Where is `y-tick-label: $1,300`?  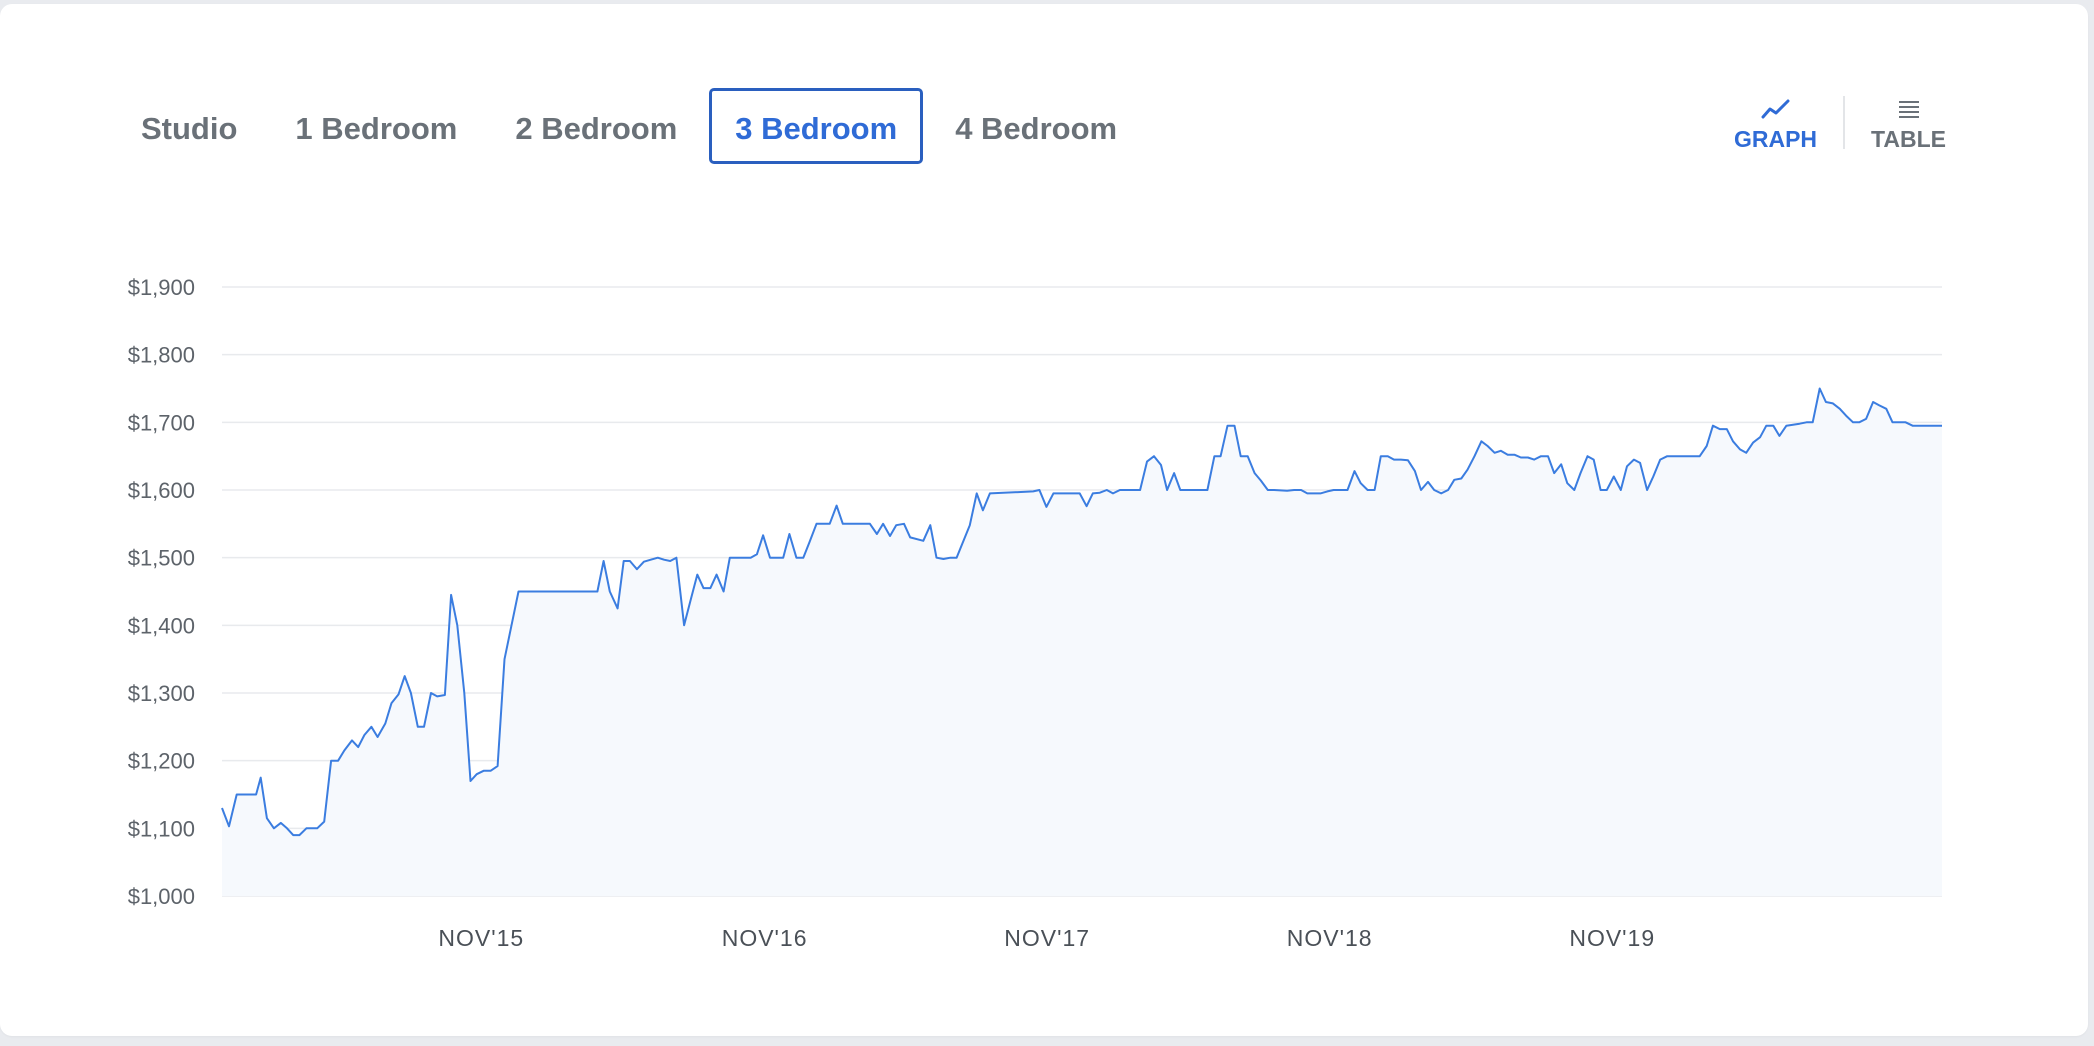
y-tick-label: $1,300 is located at coordinates (161, 693).